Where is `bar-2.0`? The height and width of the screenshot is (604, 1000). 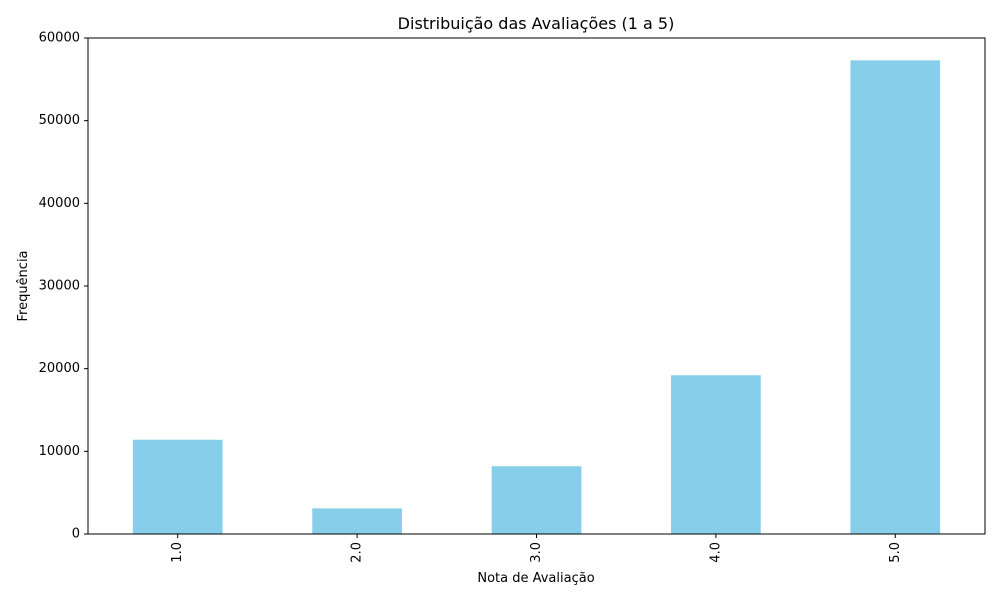
bar-2.0 is located at coordinates (357, 521).